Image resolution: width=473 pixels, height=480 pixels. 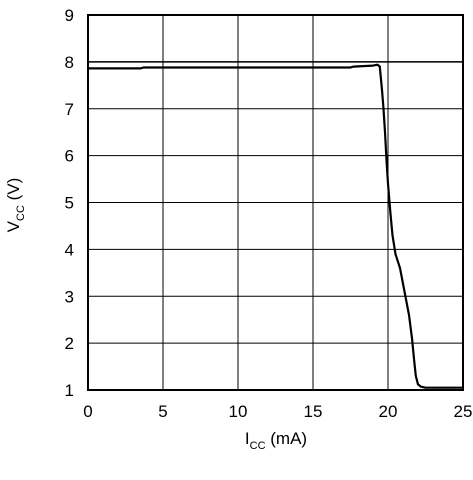 I want to click on y-tick-label-5: 6, so click(x=69, y=156).